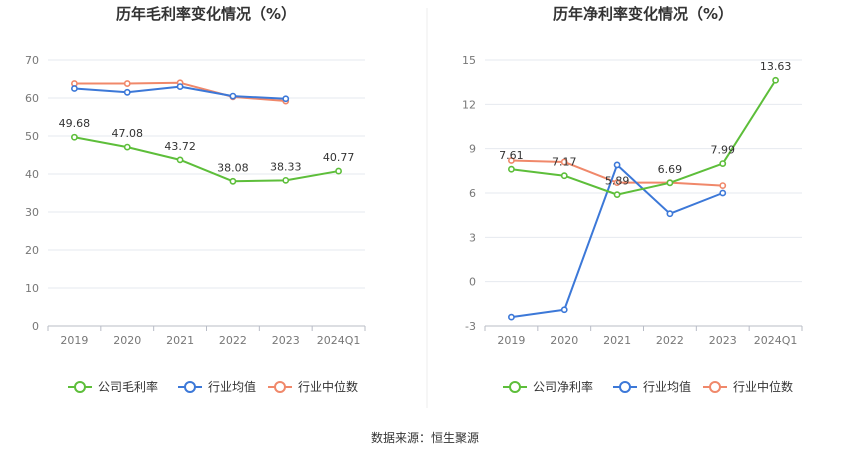 This screenshot has height=459, width=850. I want to click on chart2-y-tick-label: 0, so click(472, 282).